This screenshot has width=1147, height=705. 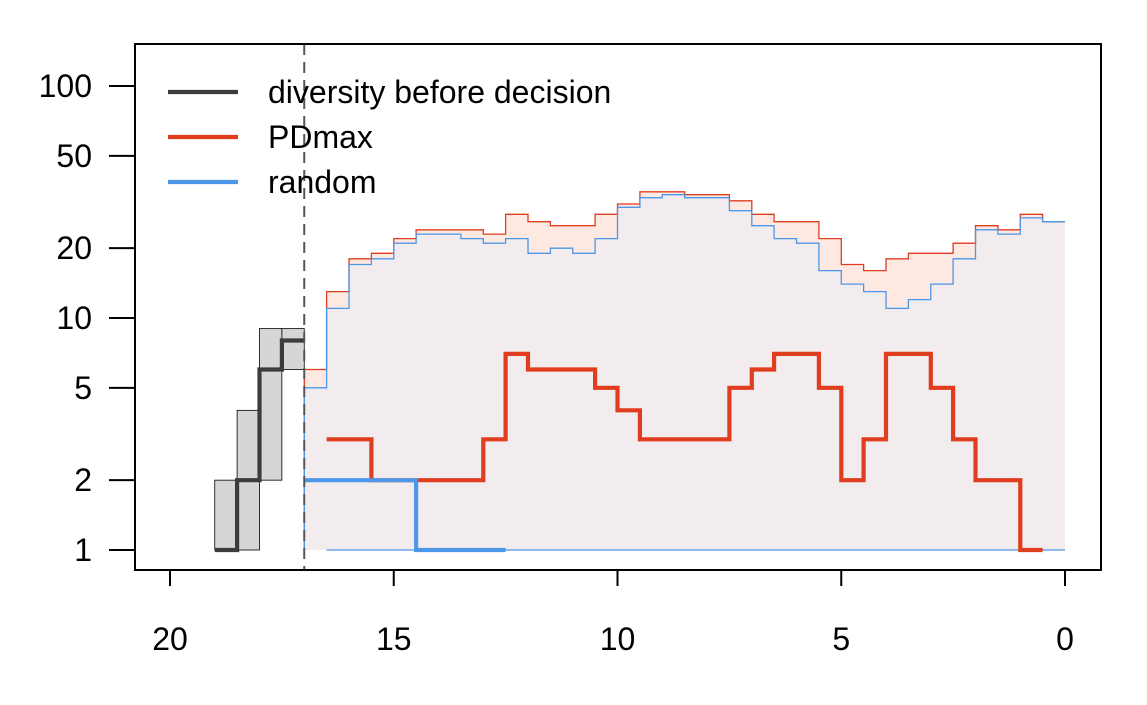 I want to click on legend-label: PDmax, so click(x=320, y=137).